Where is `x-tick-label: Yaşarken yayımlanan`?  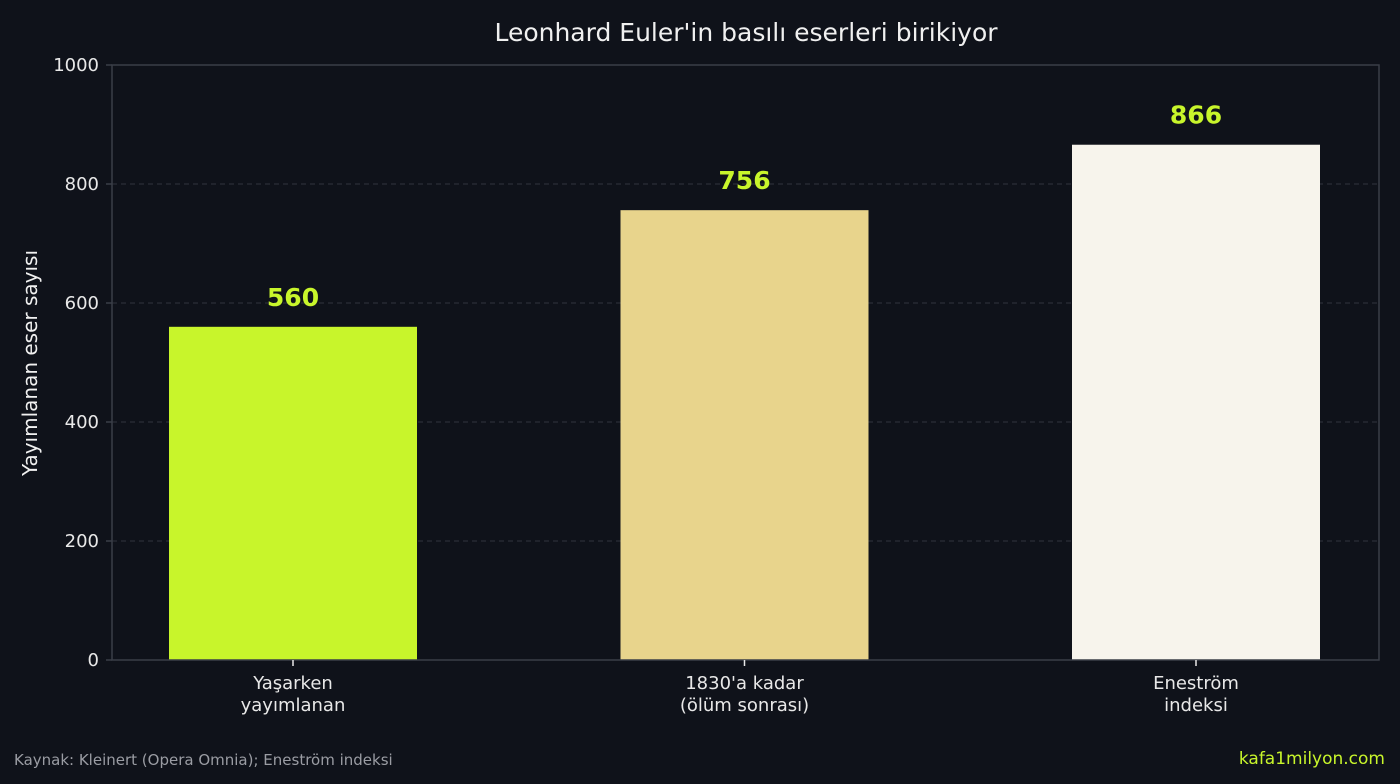
x-tick-label: Yaşarken yayımlanan is located at coordinates (293, 694).